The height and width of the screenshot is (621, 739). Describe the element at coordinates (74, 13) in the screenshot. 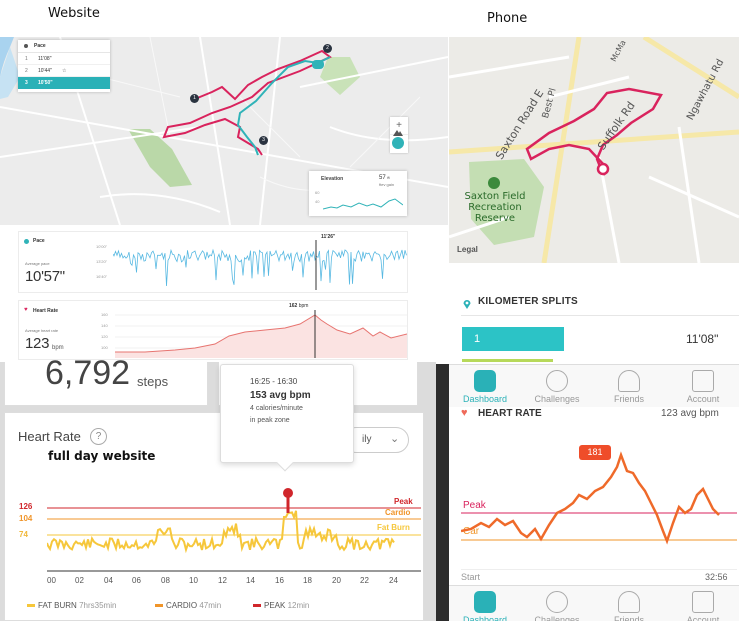

I see `website-caption: Website` at that location.